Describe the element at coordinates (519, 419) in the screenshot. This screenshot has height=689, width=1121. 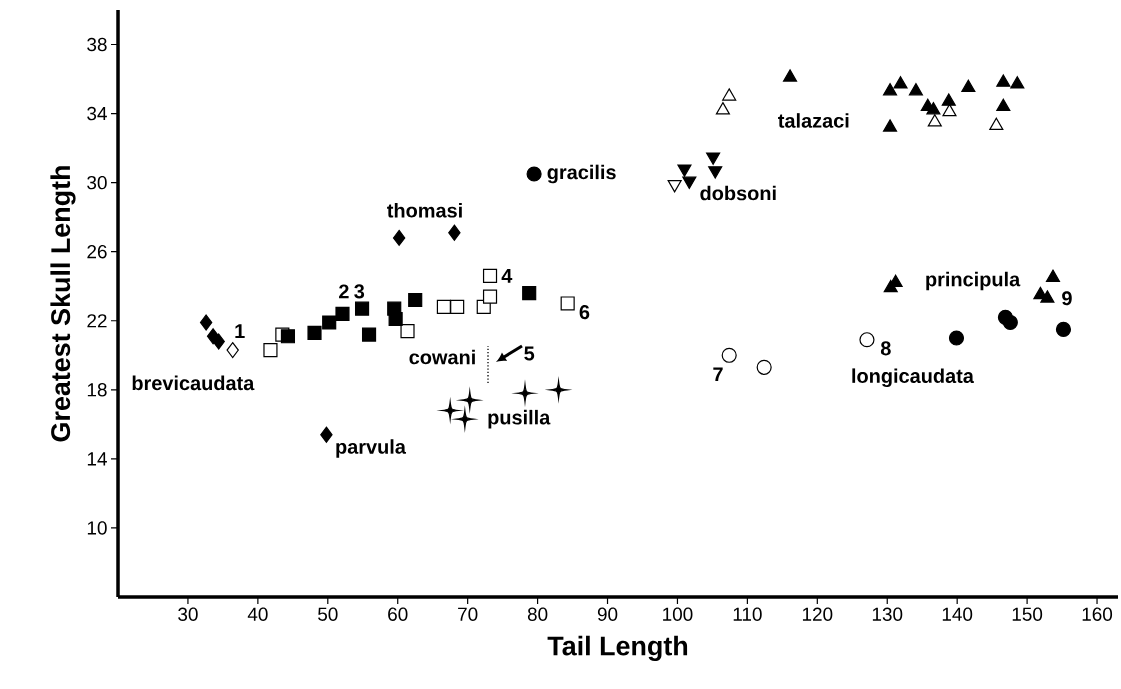
I see `annotation: pusilla` at that location.